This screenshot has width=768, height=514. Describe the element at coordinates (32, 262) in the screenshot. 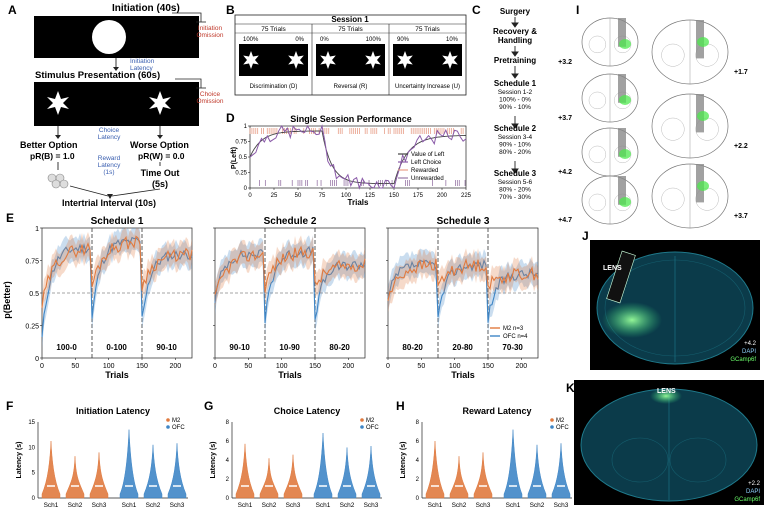

I see `e-ytick: 0.75` at that location.